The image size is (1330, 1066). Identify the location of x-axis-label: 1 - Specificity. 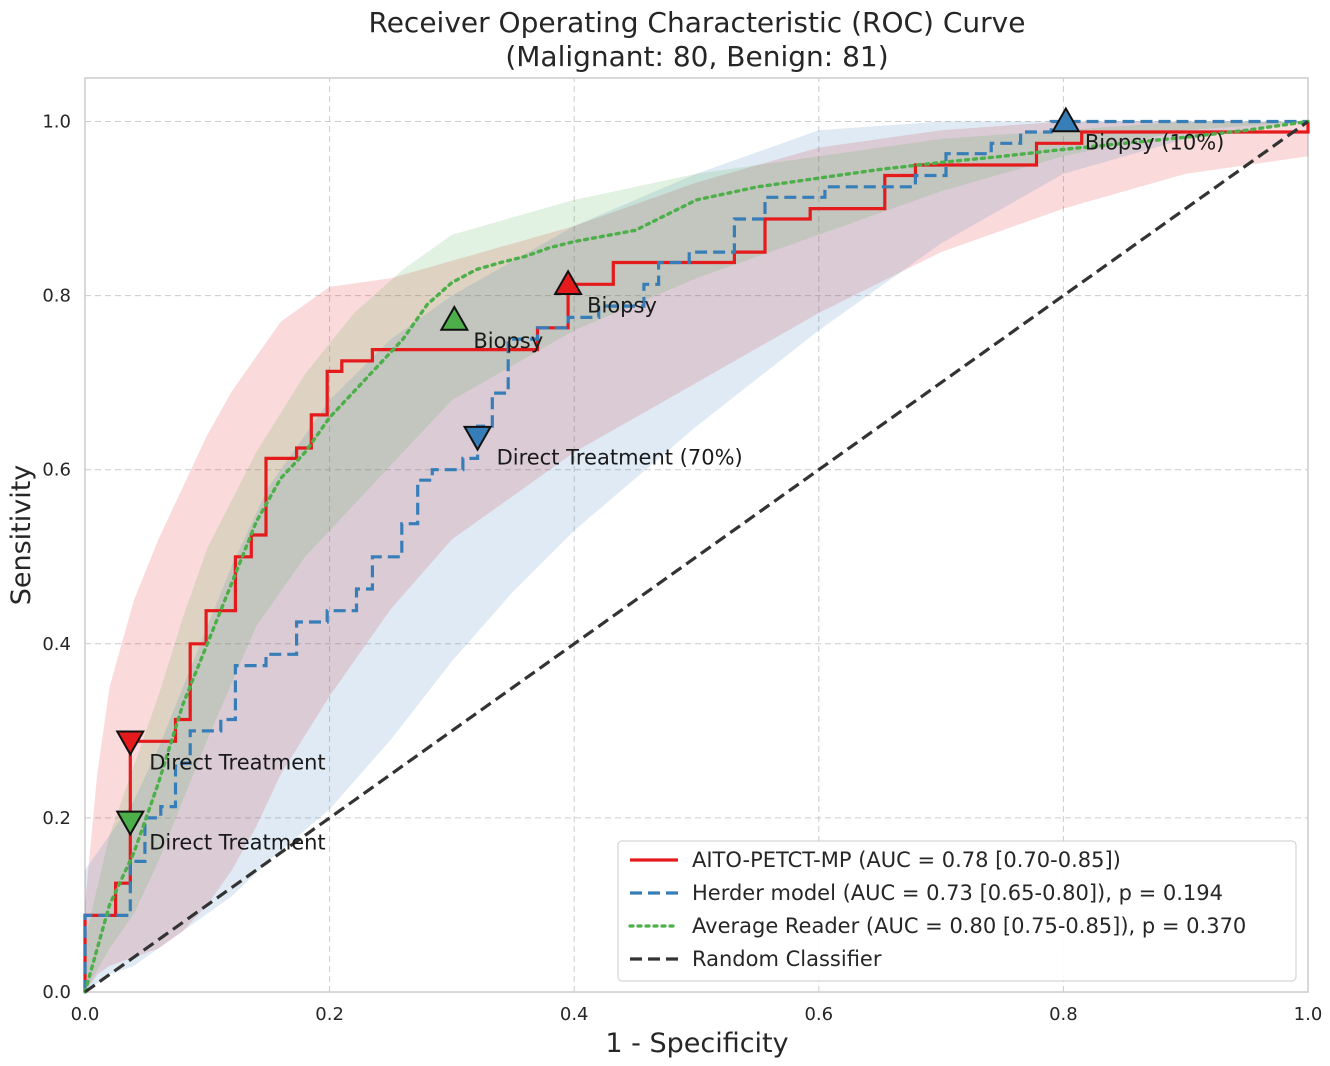
(696, 1043).